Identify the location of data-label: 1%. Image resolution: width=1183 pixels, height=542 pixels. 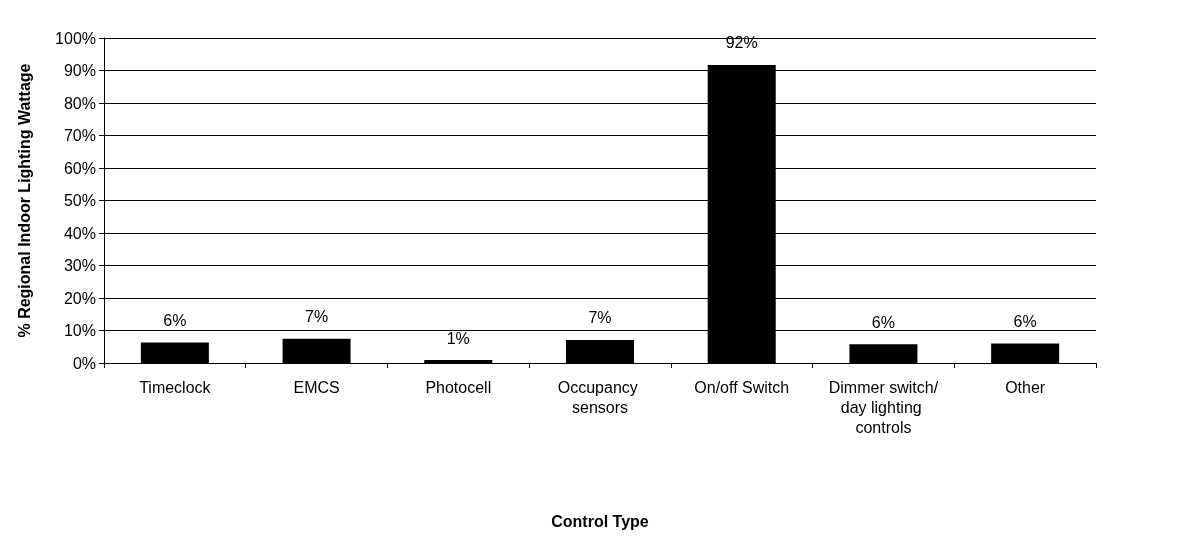
(458, 338).